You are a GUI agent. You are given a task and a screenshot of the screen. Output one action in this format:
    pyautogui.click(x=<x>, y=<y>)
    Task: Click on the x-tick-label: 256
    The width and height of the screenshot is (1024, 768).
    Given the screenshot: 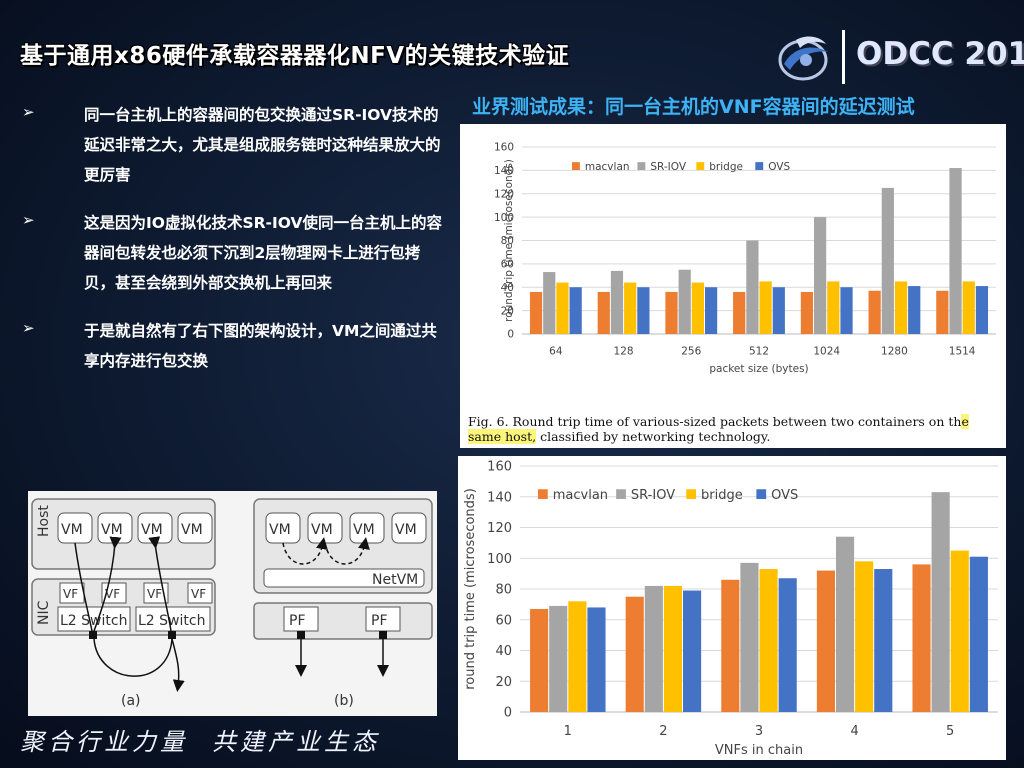 What is the action you would take?
    pyautogui.click(x=691, y=352)
    